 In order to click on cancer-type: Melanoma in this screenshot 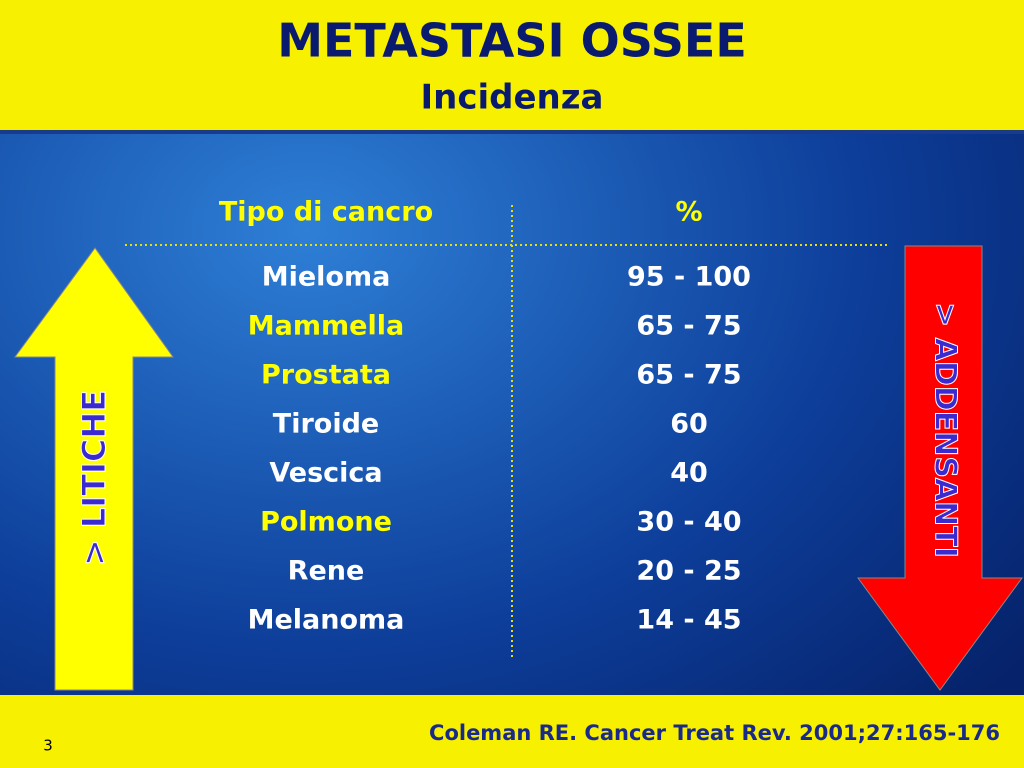, I will do `click(326, 620)`.